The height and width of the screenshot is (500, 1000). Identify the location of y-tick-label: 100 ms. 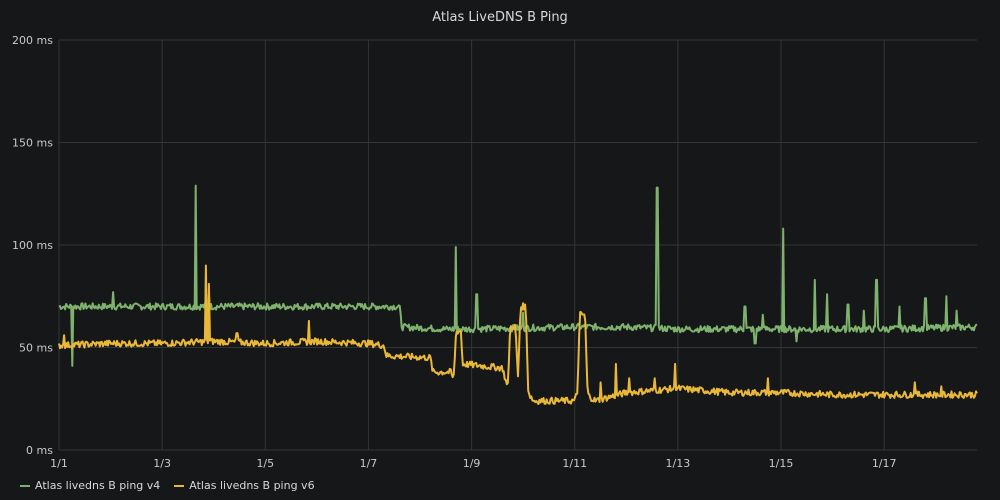
(32, 245).